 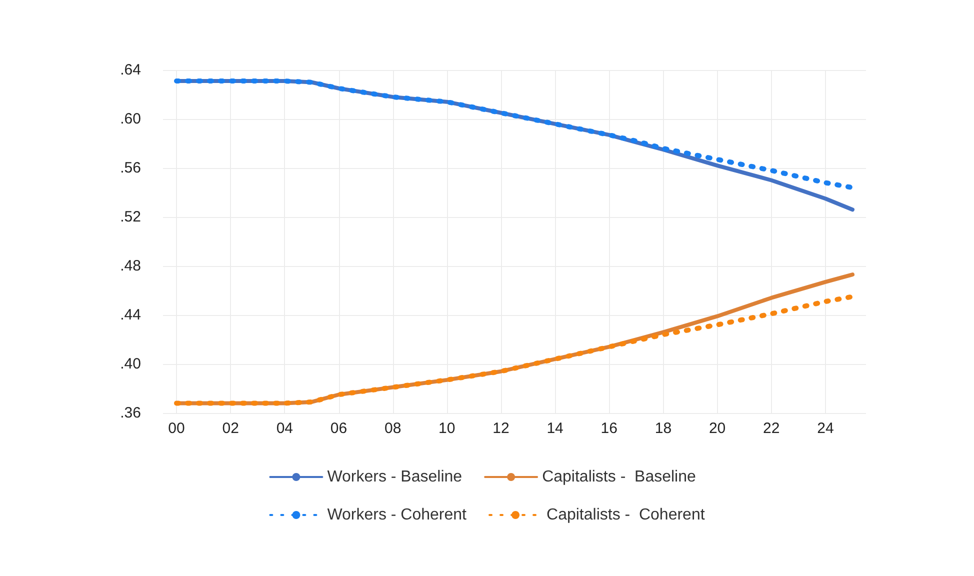 I want to click on legend-label: Capitalists - Baseline, so click(x=619, y=477).